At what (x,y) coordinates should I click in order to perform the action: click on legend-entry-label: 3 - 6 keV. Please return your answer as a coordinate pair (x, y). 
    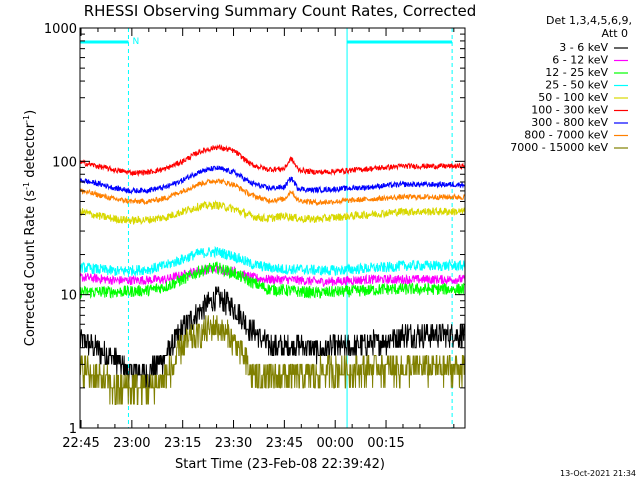
    Looking at the image, I should click on (583, 47).